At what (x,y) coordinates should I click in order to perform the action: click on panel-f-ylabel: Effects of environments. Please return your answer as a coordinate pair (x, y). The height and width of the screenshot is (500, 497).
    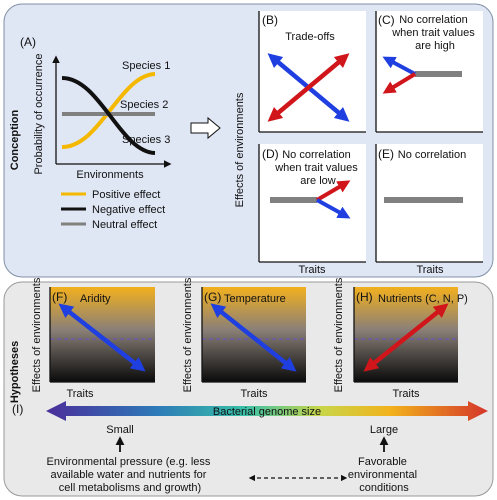
    Looking at the image, I should click on (37, 334).